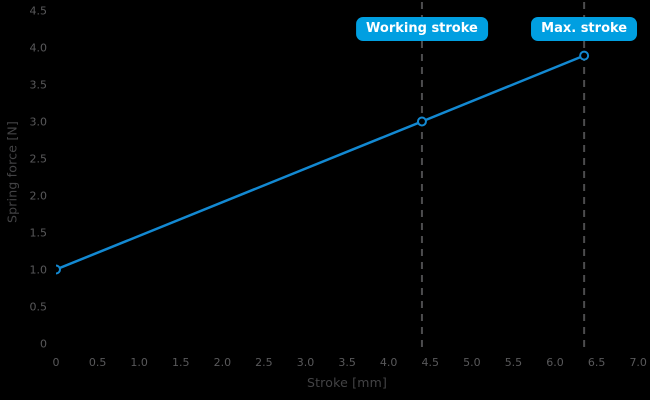 This screenshot has width=650, height=400. What do you see at coordinates (306, 362) in the screenshot?
I see `x-tick-label: 3.0` at bounding box center [306, 362].